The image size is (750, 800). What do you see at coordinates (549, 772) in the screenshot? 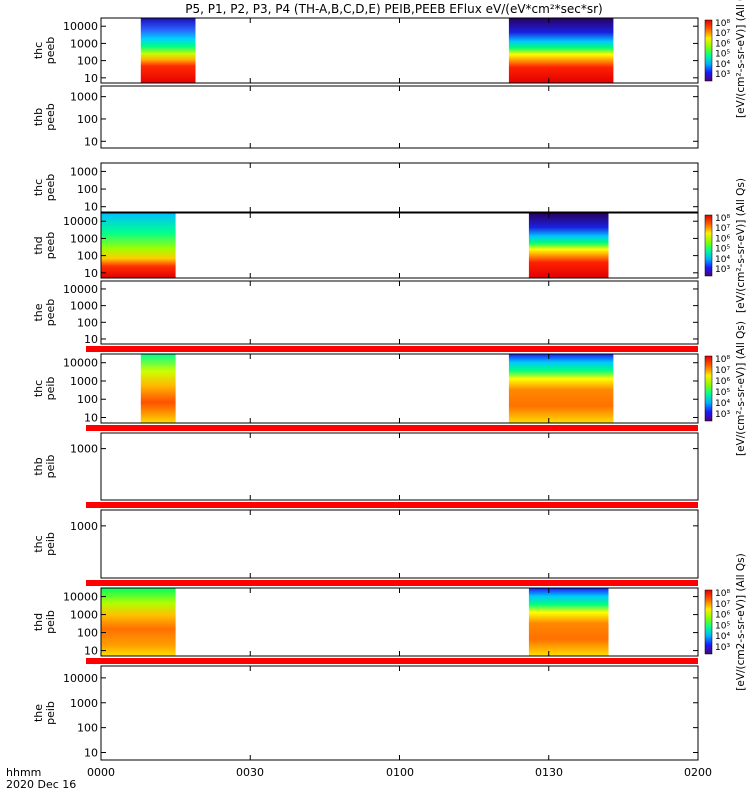
I see `time-tick-label: 0130` at bounding box center [549, 772].